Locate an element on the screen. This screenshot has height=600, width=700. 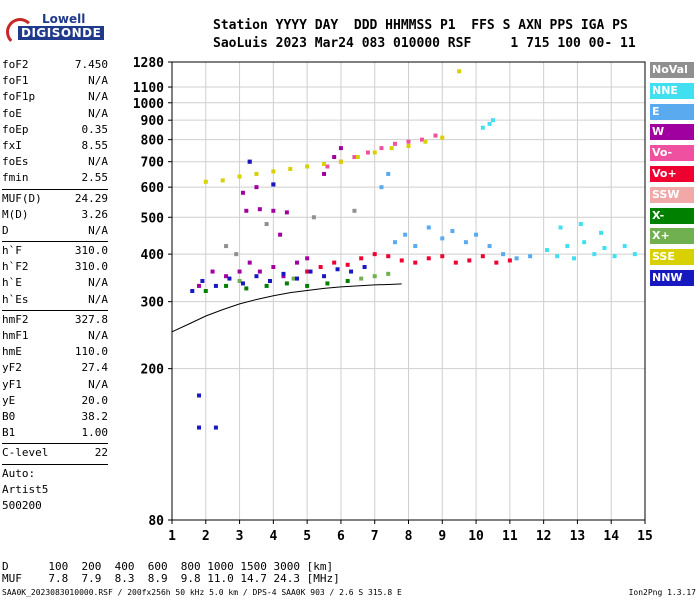
param-name: foF1p is located at coordinates (19, 97).